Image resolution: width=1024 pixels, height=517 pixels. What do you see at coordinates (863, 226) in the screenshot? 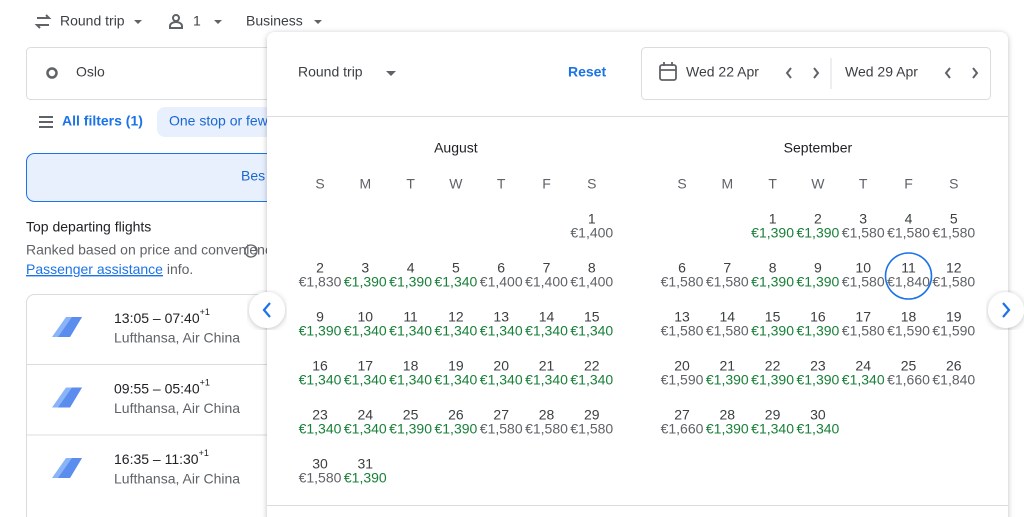
I see `day-cell: 3€1,580` at bounding box center [863, 226].